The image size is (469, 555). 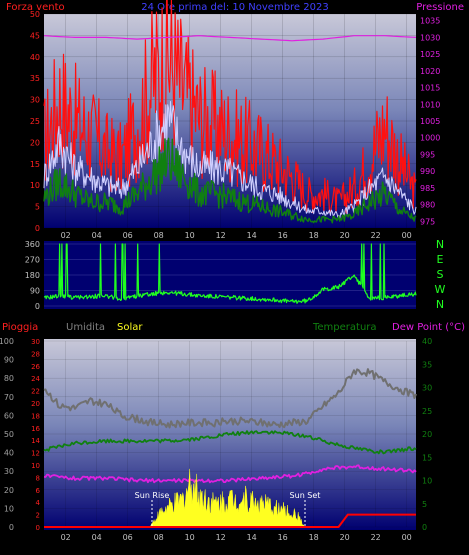 What do you see at coordinates (9, 453) in the screenshot?
I see `humidity-tick-label: 40` at bounding box center [9, 453].